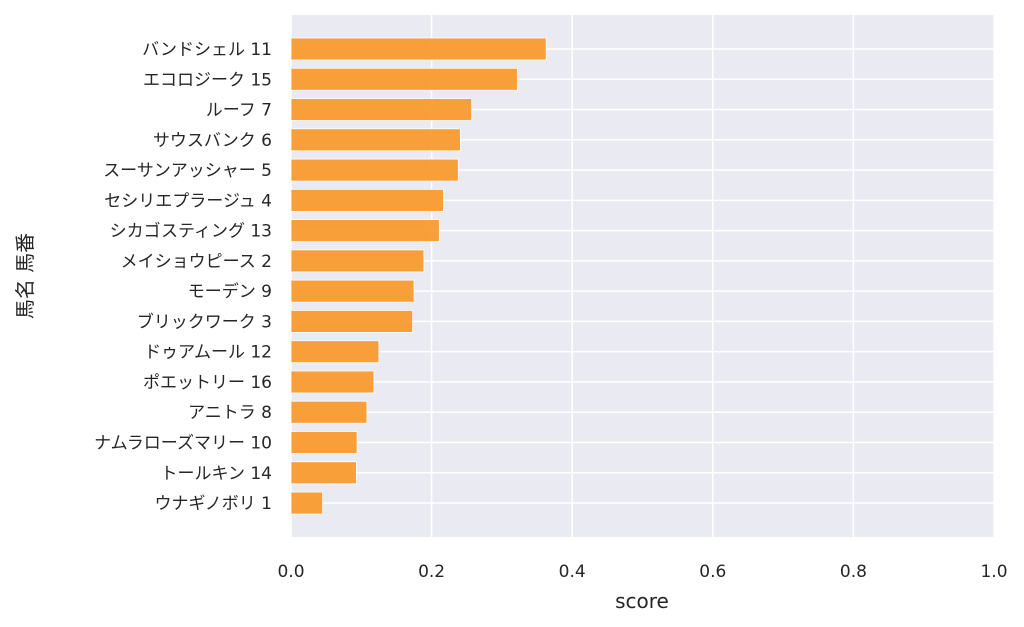 The image size is (1024, 627). I want to click on x-tick-label: 1.0, so click(993, 572).